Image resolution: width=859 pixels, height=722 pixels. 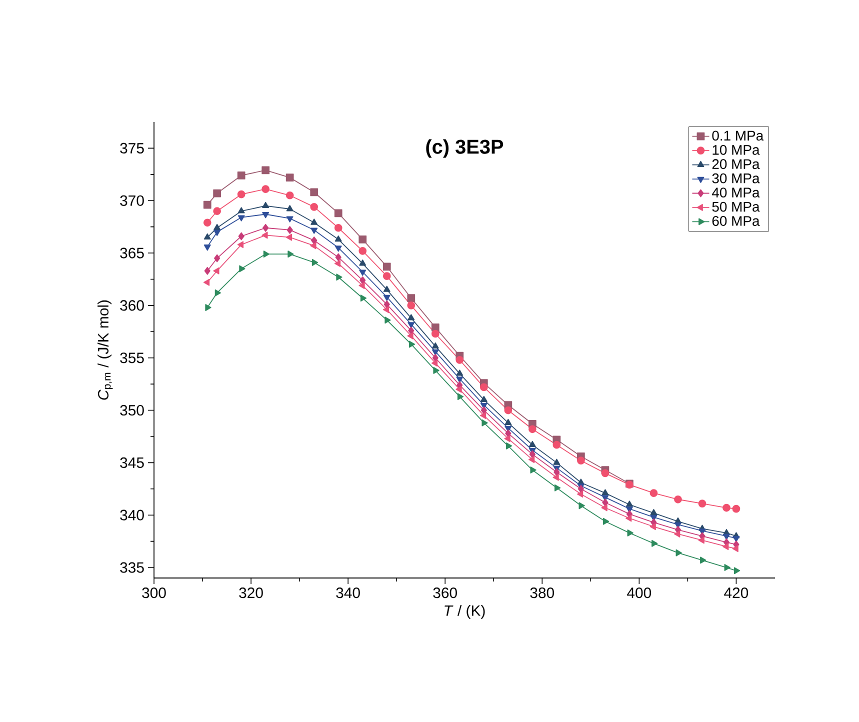 What do you see at coordinates (132, 410) in the screenshot?
I see `y-tick-label: 350` at bounding box center [132, 410].